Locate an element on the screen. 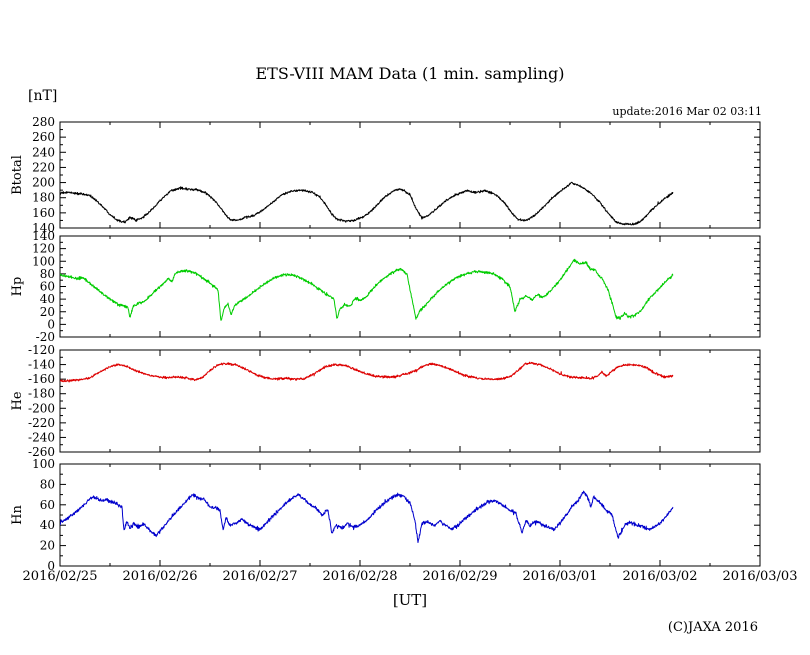  y-unit-label: [nT] is located at coordinates (43, 96).